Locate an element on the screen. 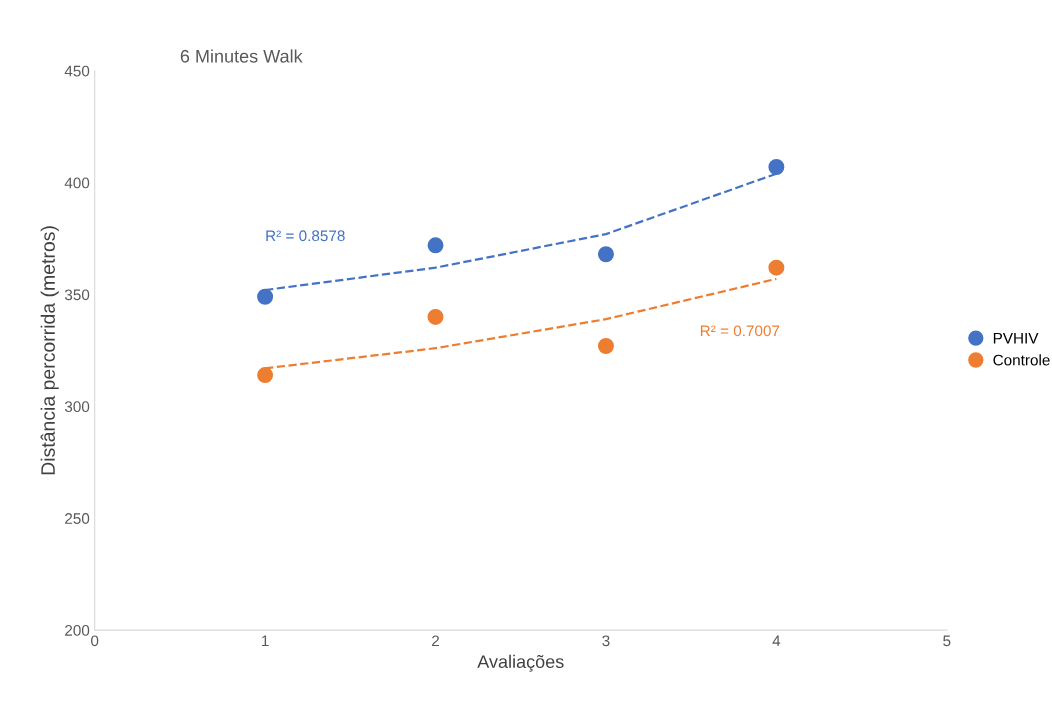  y-tick-label: 250 is located at coordinates (77, 518).